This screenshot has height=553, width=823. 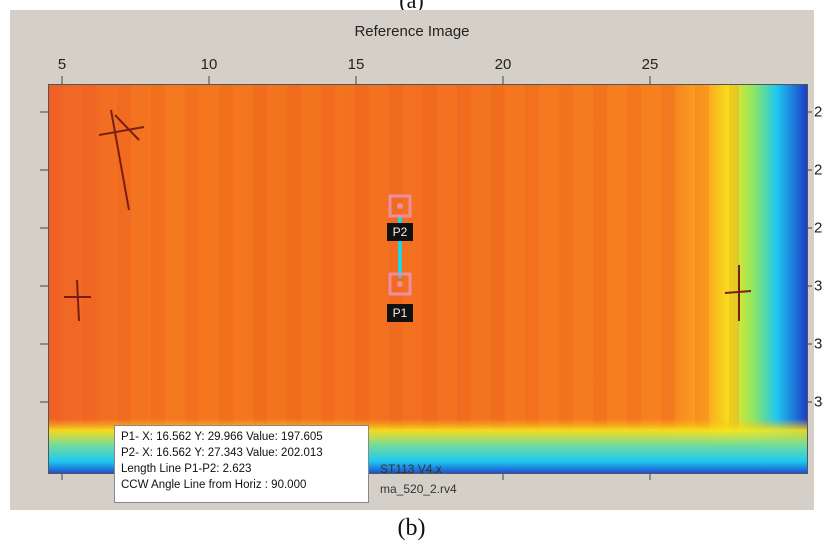 I want to click on y-tick-label: 28, so click(x=818, y=228).